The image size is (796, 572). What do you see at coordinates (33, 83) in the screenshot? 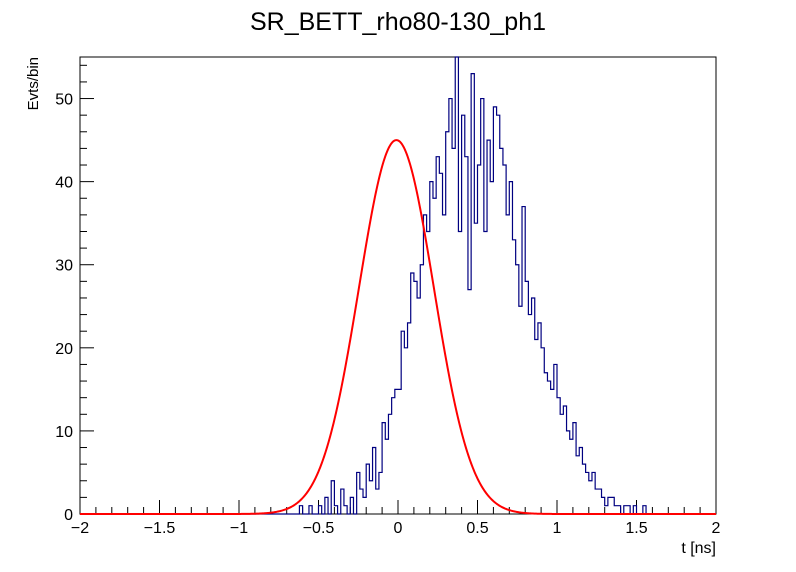
I see `y-axis-label: Evts/bin` at bounding box center [33, 83].